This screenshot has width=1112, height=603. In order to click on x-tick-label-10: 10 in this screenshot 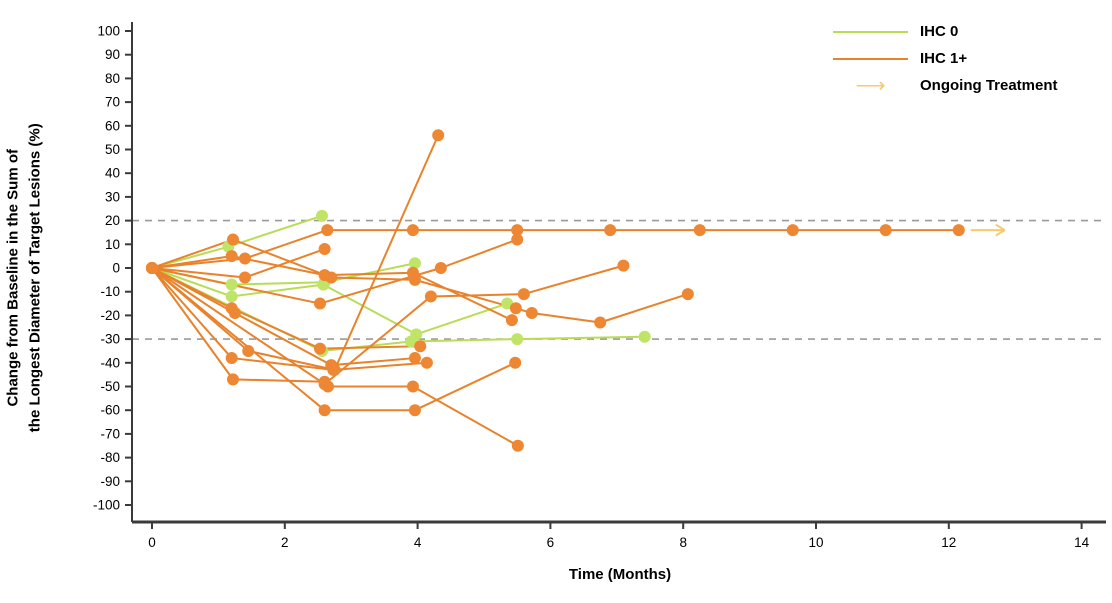, I will do `click(815, 542)`.